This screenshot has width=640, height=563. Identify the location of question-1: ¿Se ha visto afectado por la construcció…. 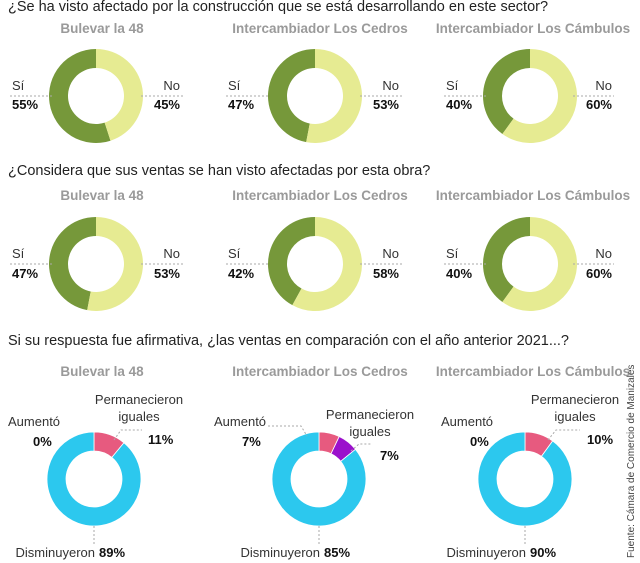
(278, 7).